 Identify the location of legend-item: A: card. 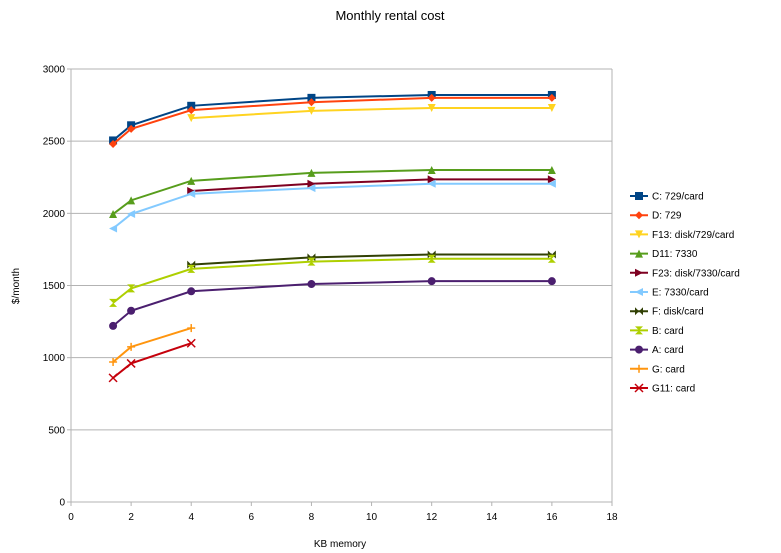
(657, 350).